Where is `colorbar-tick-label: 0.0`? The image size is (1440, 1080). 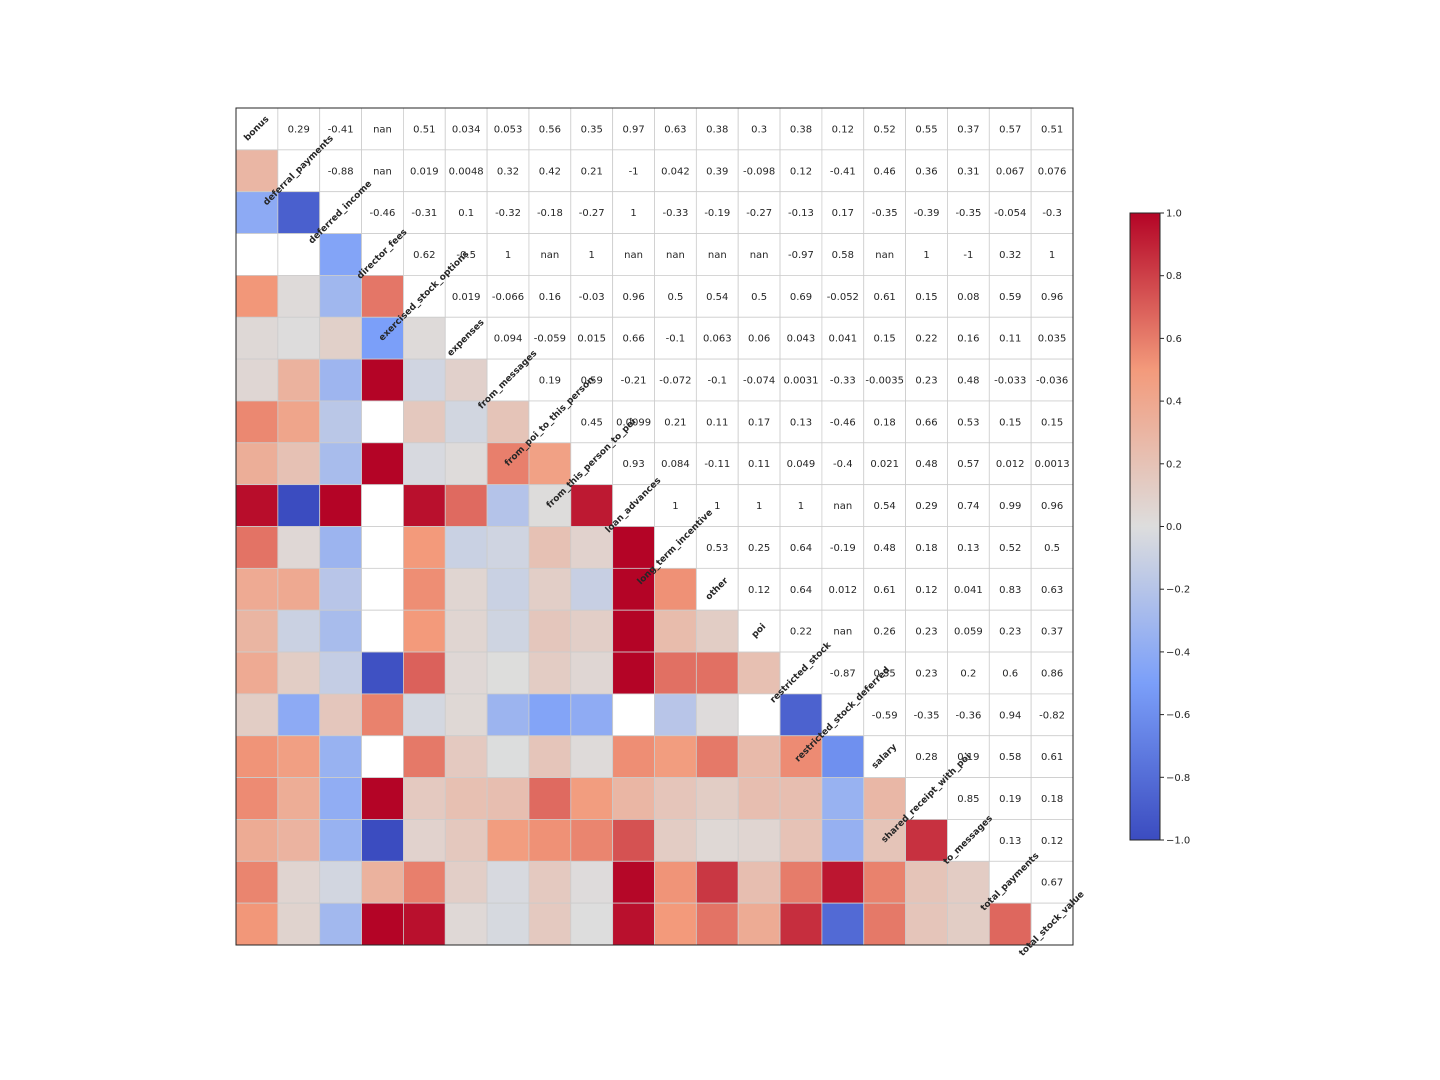 colorbar-tick-label: 0.0 is located at coordinates (1174, 527).